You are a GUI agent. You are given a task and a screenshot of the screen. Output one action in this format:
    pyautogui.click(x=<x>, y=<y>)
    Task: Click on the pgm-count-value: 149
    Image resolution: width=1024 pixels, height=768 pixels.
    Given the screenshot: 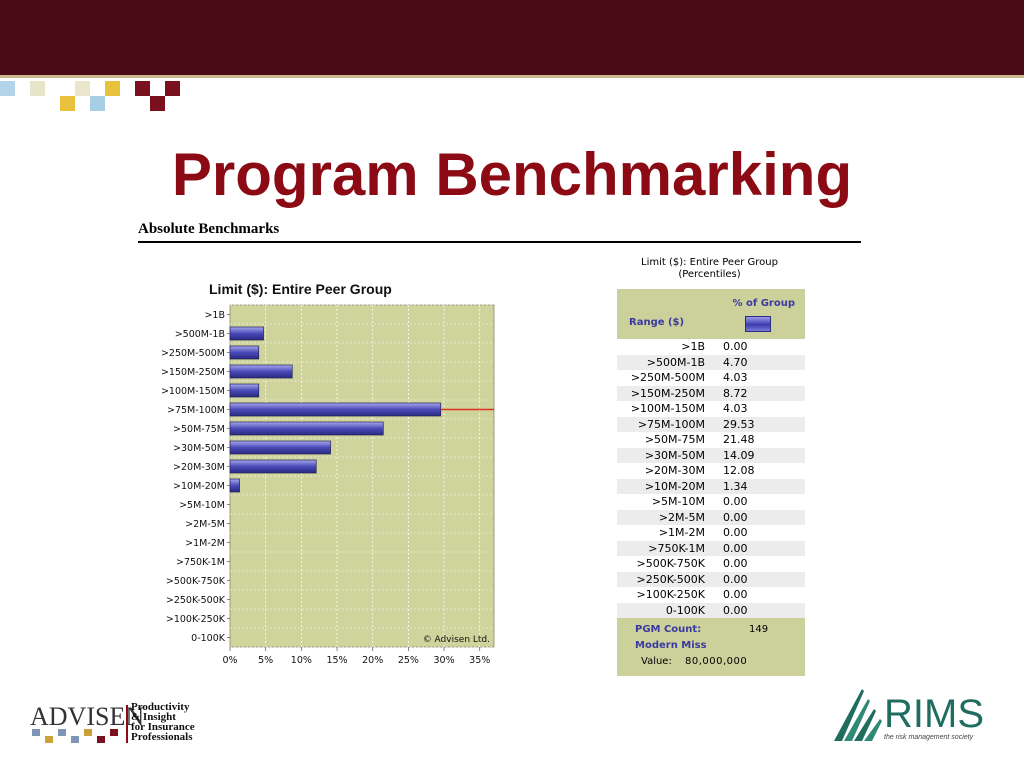 What is the action you would take?
    pyautogui.click(x=759, y=629)
    